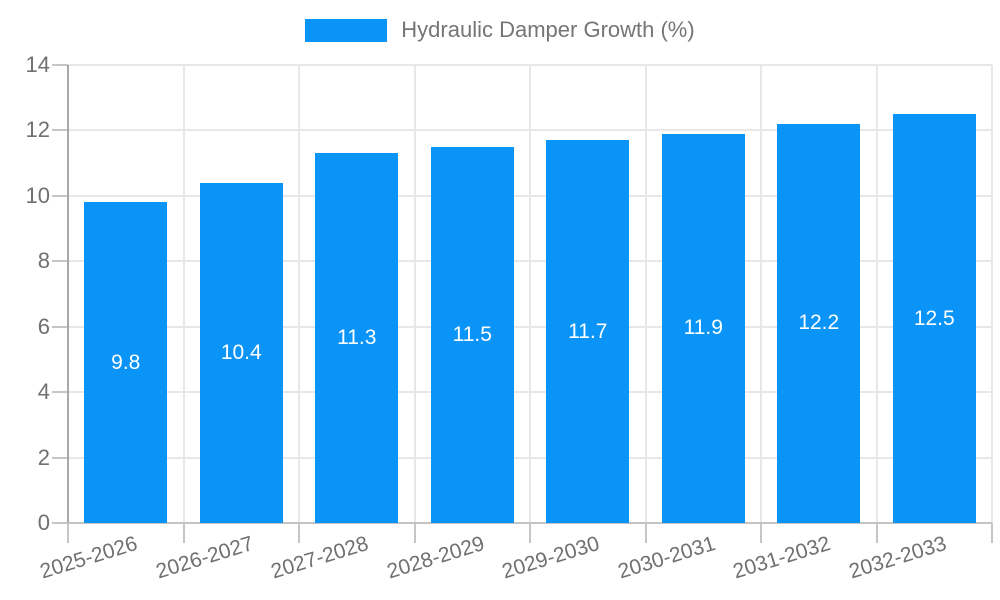  I want to click on bar-value-label: 11.5, so click(472, 334).